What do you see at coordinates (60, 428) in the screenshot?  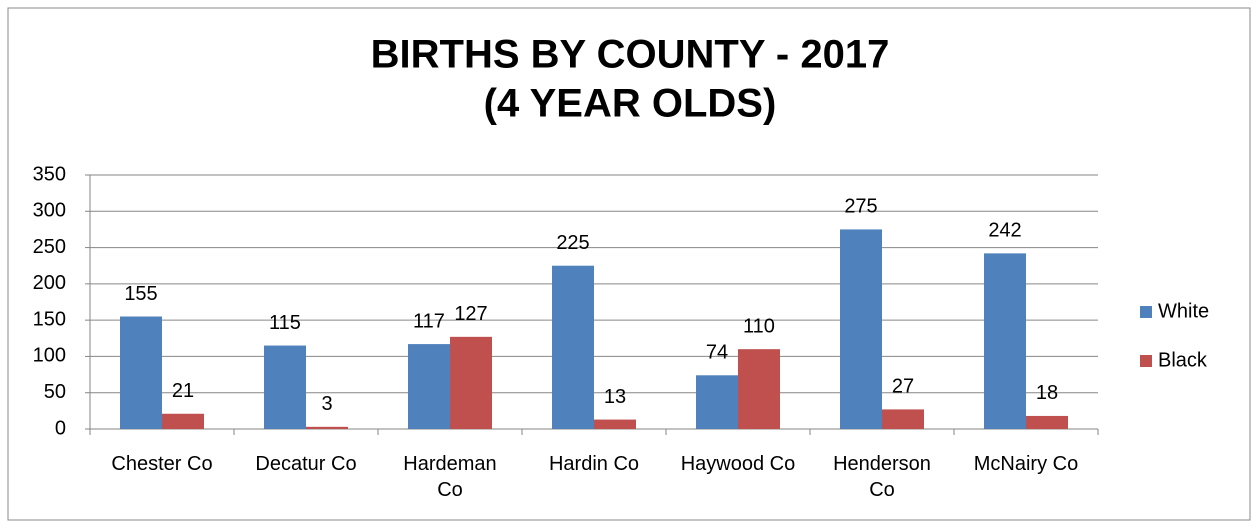 I see `y-tick-label: 0` at bounding box center [60, 428].